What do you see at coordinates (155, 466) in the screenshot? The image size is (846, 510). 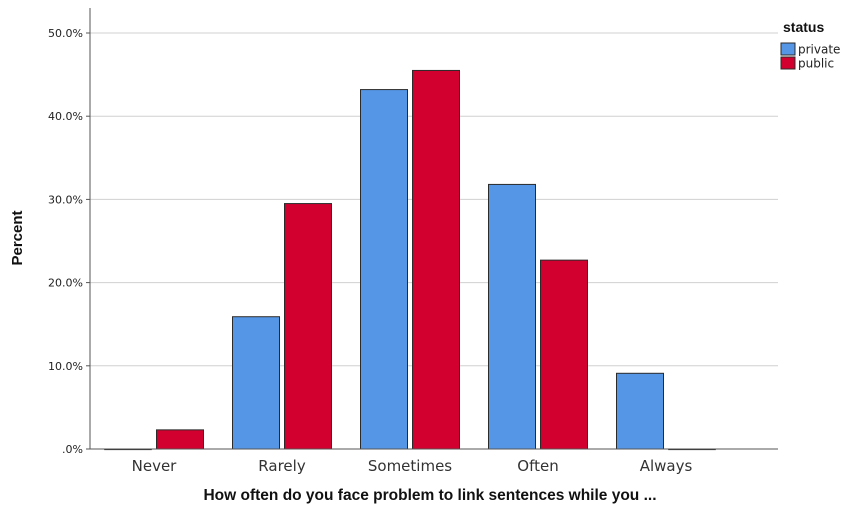 I see `x-tick-label: Never` at bounding box center [155, 466].